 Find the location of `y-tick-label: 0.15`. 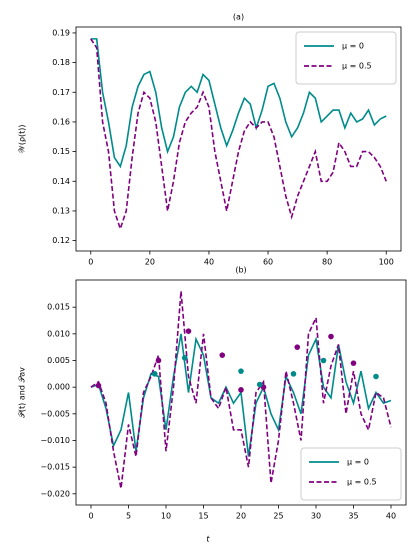

y-tick-label: 0.15 is located at coordinates (61, 151).